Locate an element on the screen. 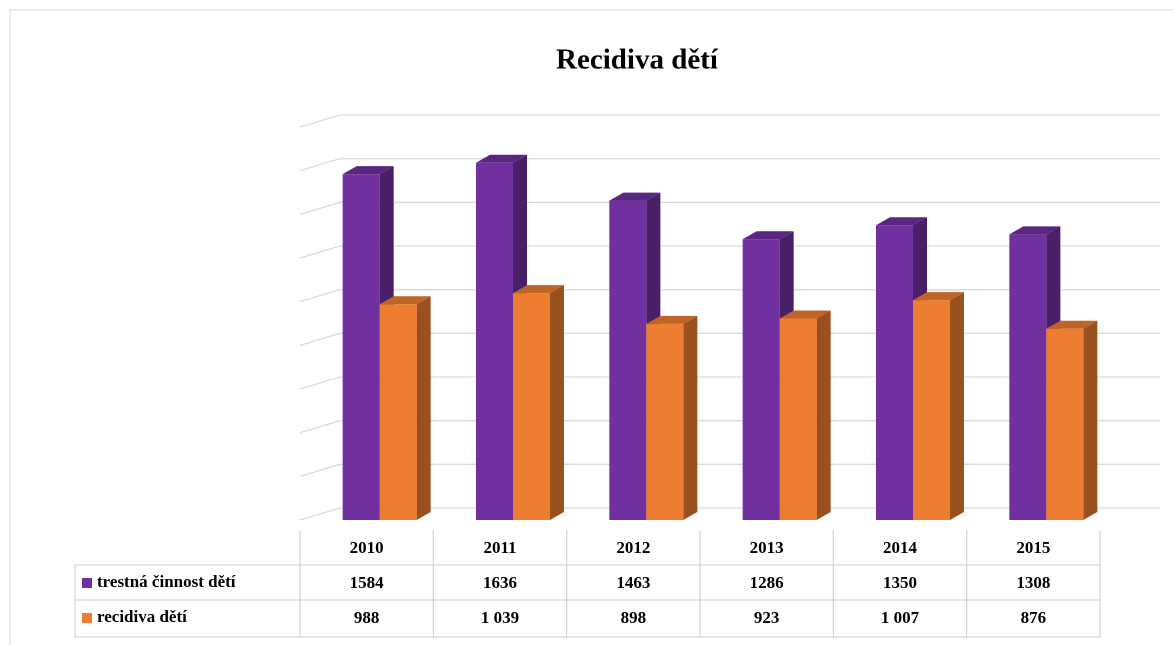  data-label: 1 007 is located at coordinates (900, 617).